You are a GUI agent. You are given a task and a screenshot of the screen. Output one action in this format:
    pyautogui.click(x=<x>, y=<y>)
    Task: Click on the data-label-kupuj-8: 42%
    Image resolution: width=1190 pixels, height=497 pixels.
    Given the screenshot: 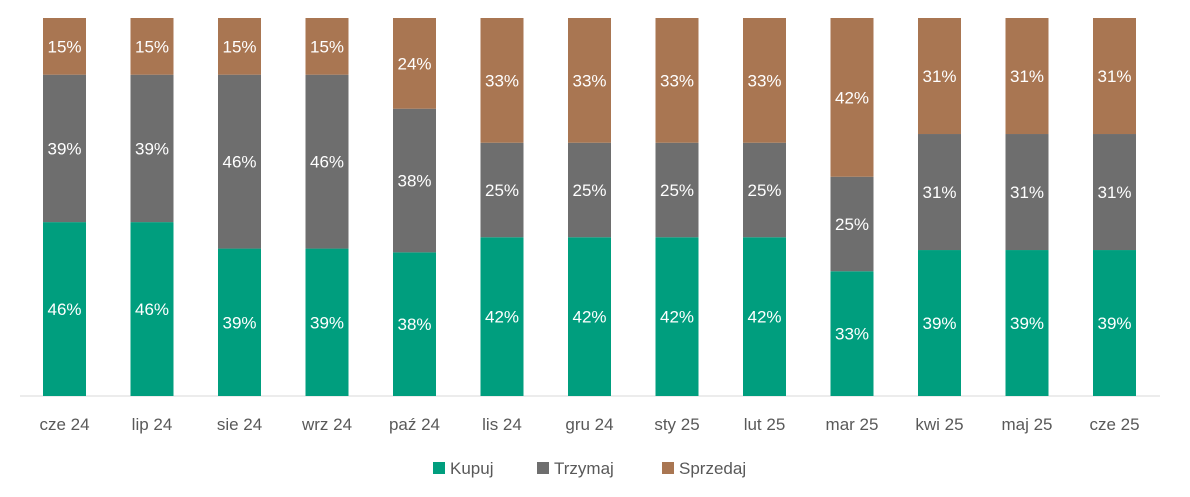 What is the action you would take?
    pyautogui.click(x=764, y=317)
    